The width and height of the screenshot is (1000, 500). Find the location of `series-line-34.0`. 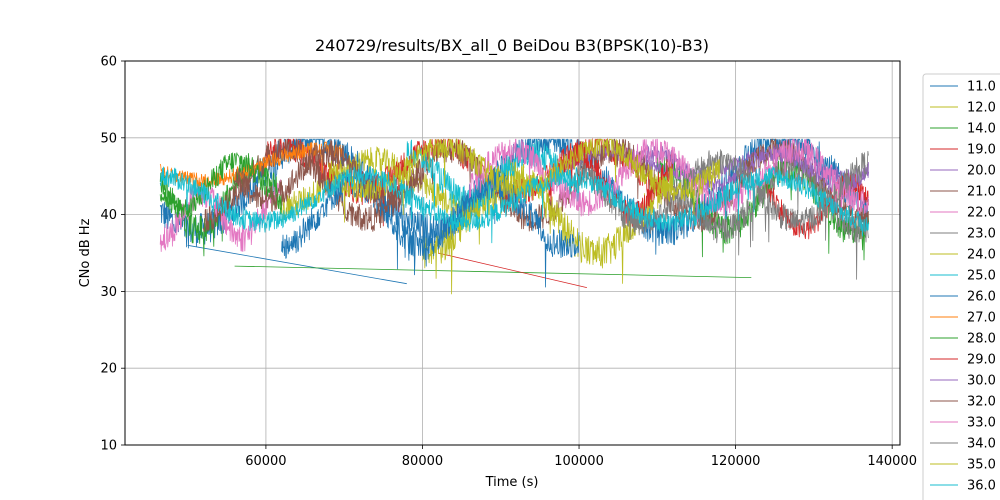

series-line-34.0 is located at coordinates (723, 196).